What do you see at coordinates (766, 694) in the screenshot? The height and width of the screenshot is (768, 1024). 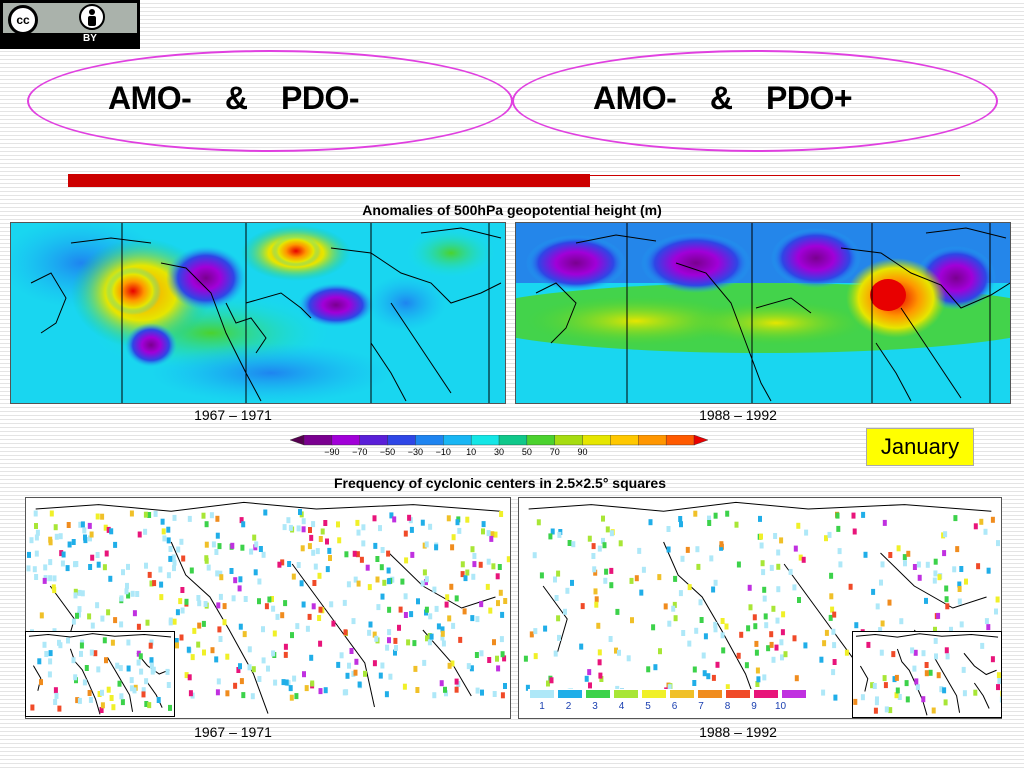 I see `legend-swatch` at bounding box center [766, 694].